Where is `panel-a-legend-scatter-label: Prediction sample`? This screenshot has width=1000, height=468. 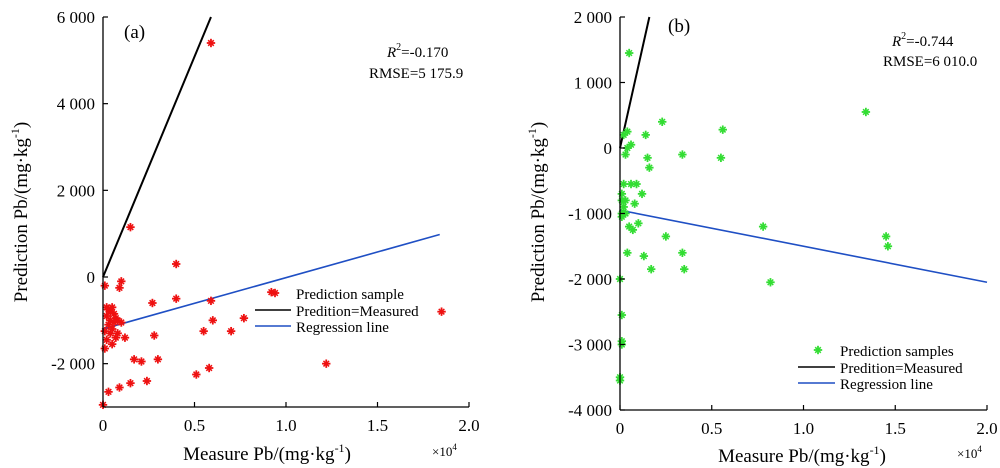 panel-a-legend-scatter-label: Prediction sample is located at coordinates (350, 295).